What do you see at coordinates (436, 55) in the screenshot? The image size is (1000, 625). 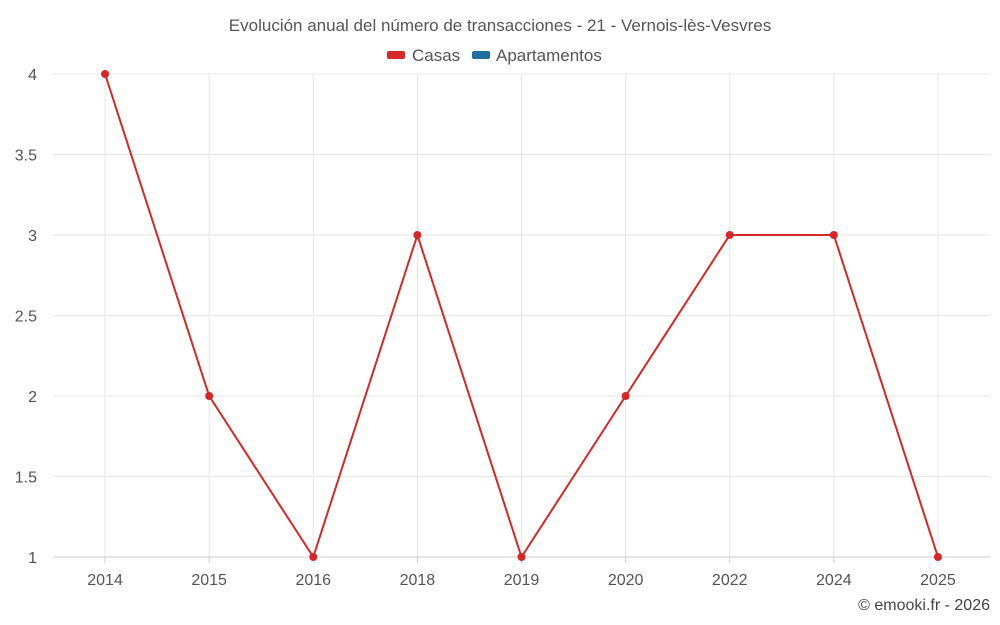 I see `legend-label-casas: Casas` at bounding box center [436, 55].